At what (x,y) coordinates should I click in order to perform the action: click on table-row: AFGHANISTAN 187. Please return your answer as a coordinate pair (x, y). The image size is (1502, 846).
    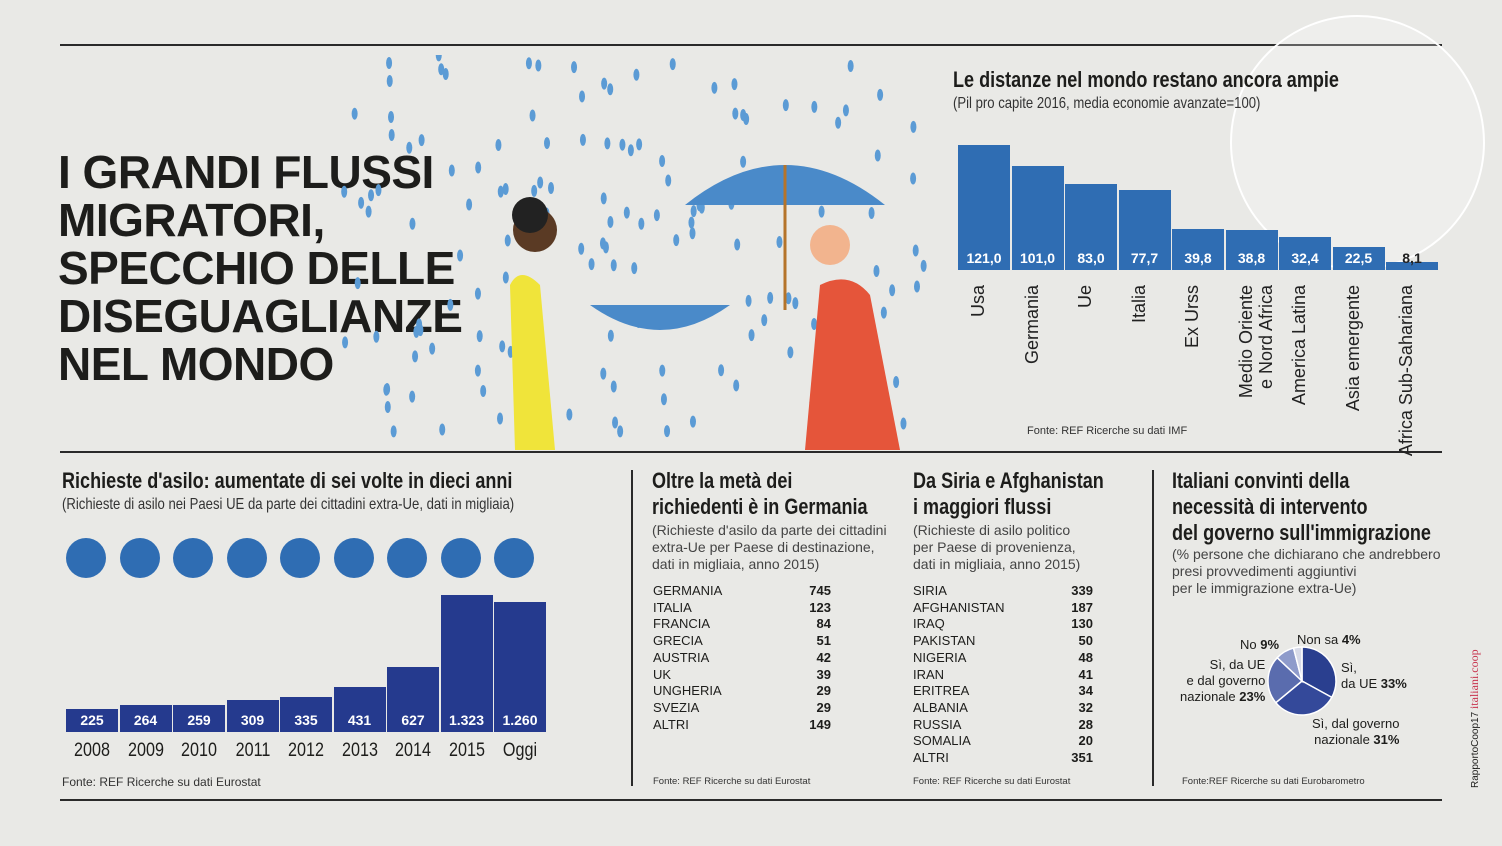
    Looking at the image, I should click on (1003, 608).